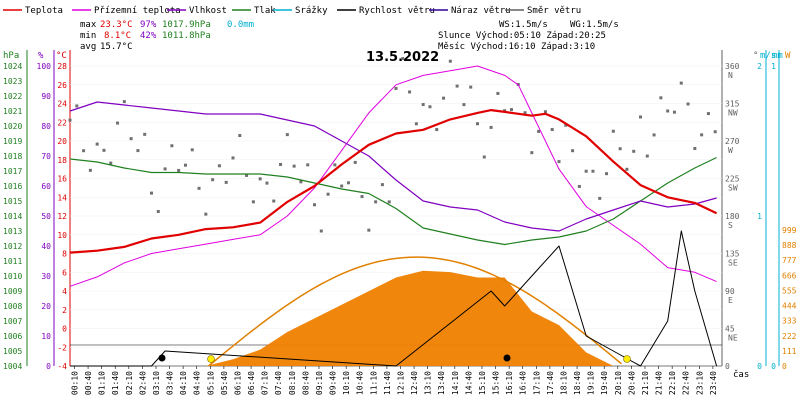 This screenshot has height=400, width=800. I want to click on solar-area, so click(409, 318).